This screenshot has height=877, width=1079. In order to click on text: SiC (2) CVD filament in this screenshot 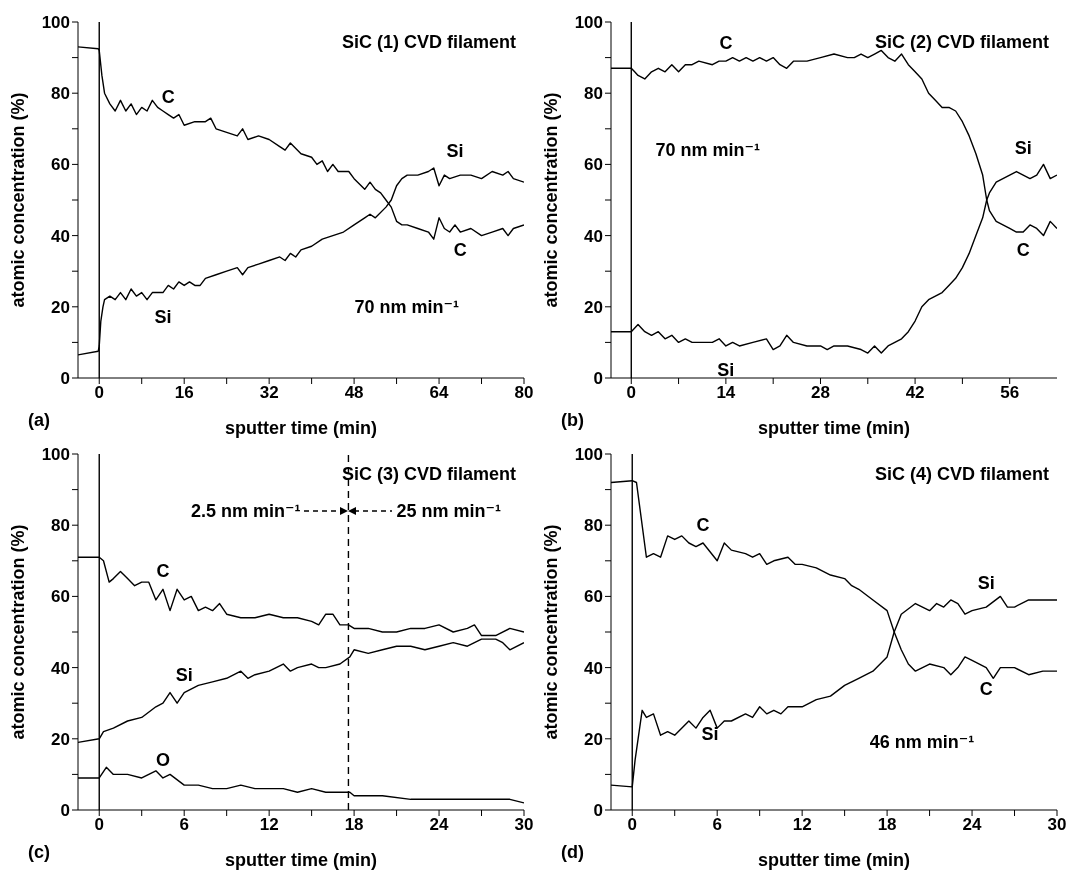, I will do `click(961, 42)`.